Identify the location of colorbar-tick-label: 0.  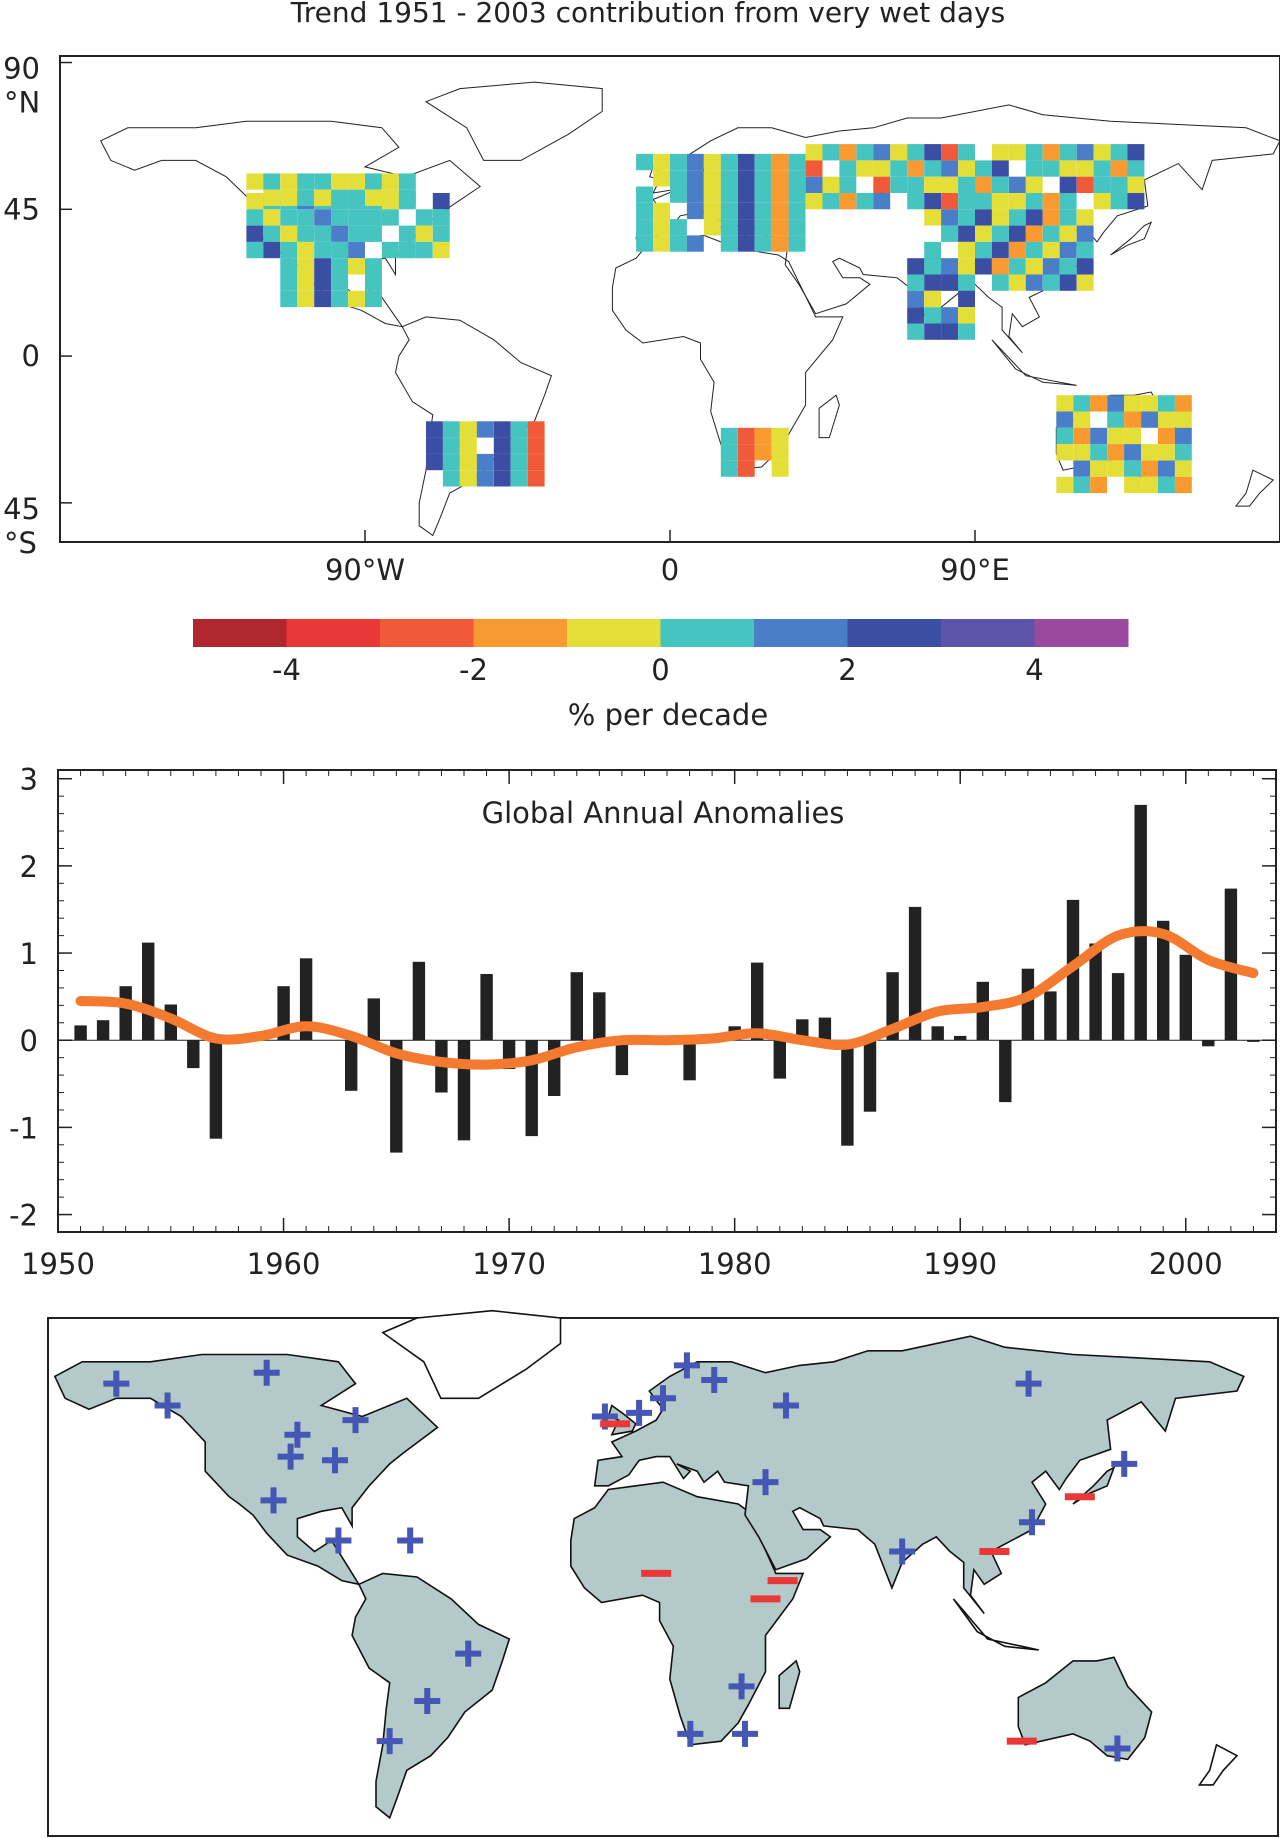
(660, 670).